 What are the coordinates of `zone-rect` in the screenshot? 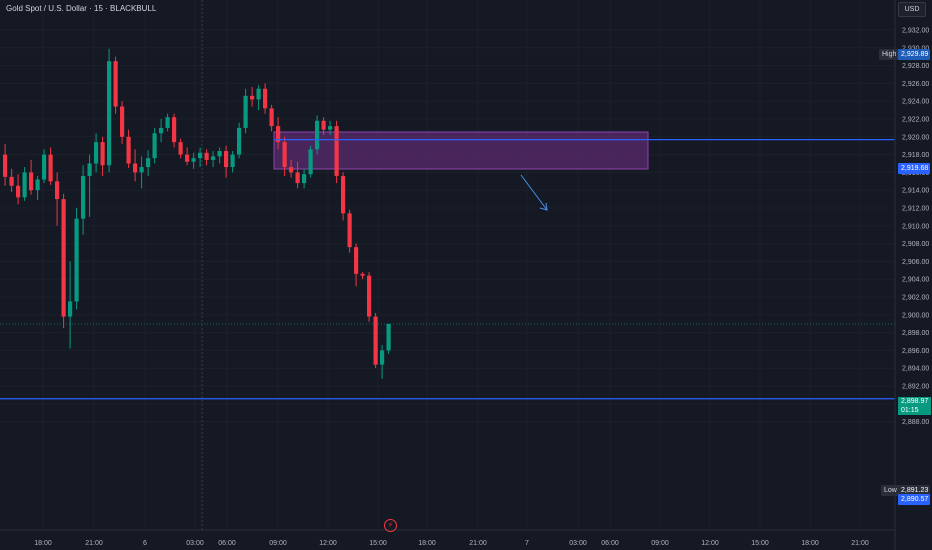 It's located at (461, 150).